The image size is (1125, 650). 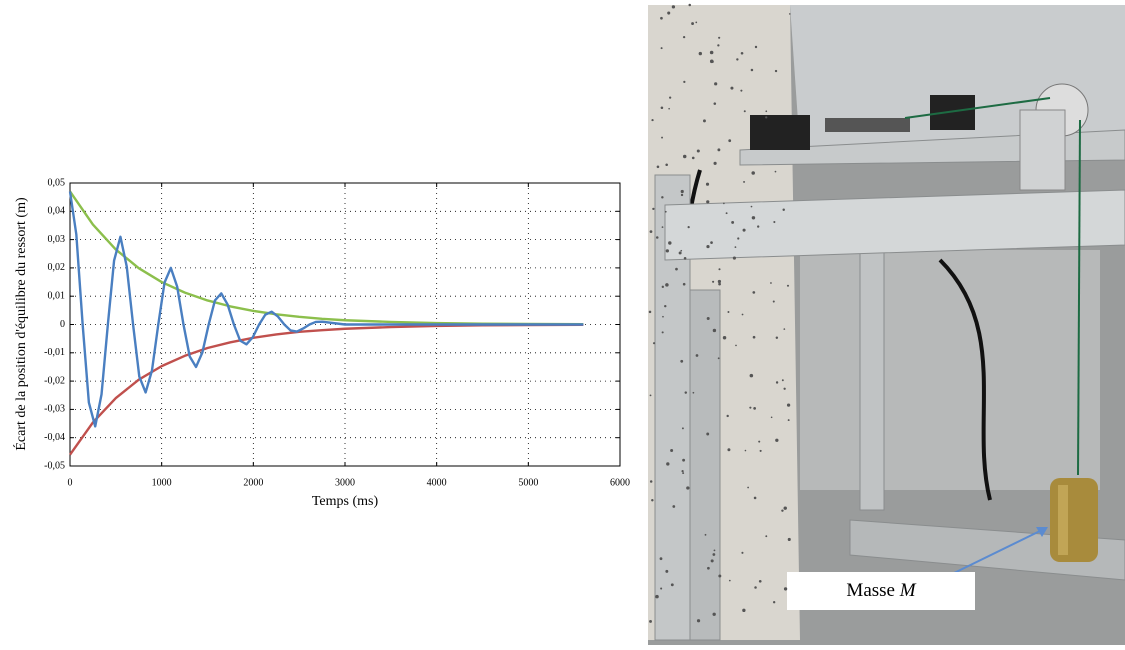 I want to click on x-tick-label: 5000, so click(x=528, y=482).